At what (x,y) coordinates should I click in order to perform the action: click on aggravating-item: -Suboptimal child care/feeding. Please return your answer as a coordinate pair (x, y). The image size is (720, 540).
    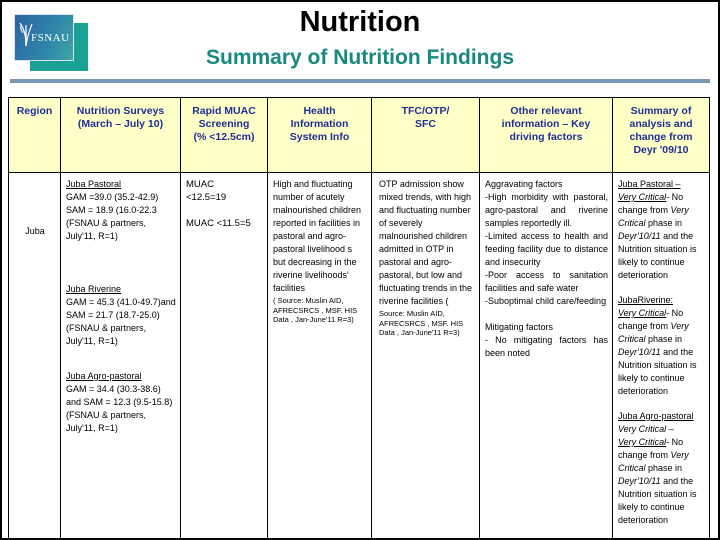
    Looking at the image, I should click on (546, 301).